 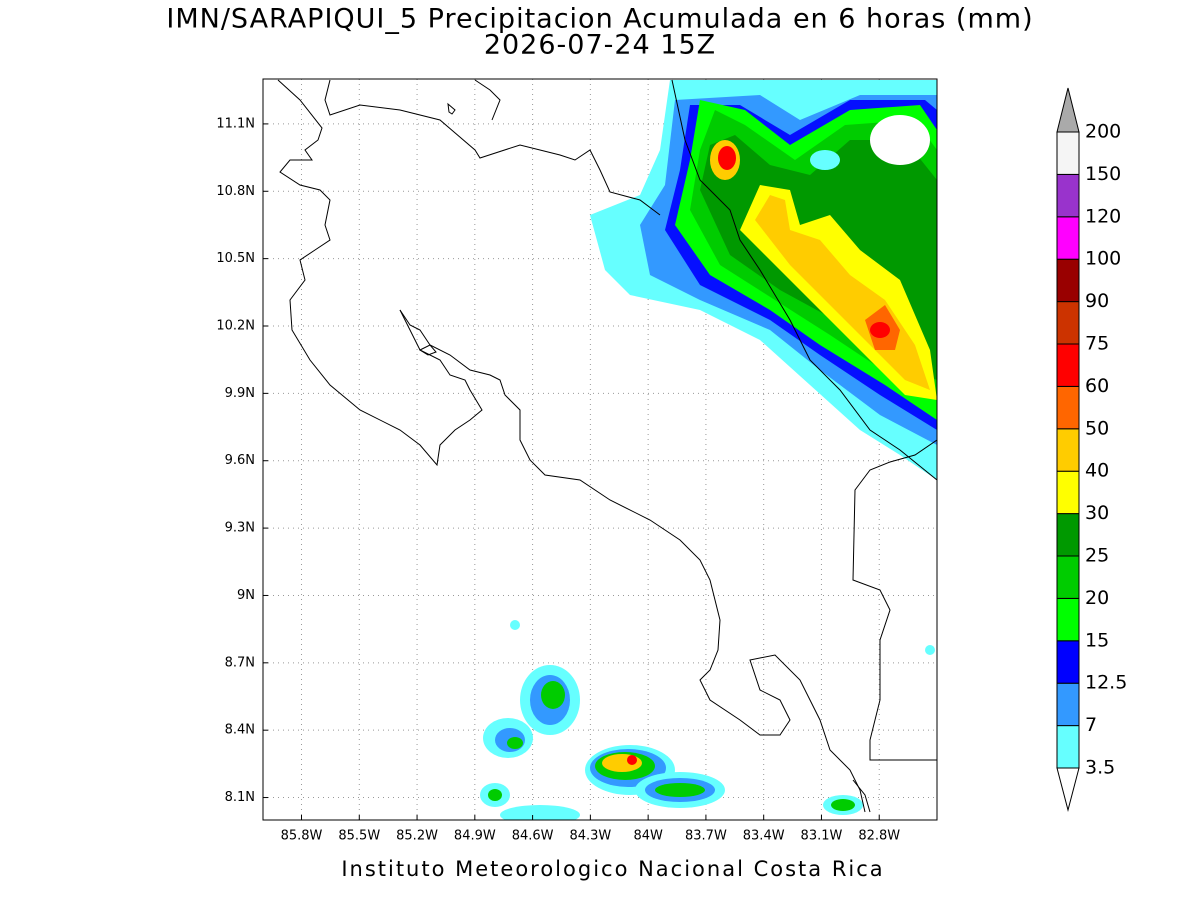 What do you see at coordinates (1103, 259) in the screenshot?
I see `colorbar-label: 100` at bounding box center [1103, 259].